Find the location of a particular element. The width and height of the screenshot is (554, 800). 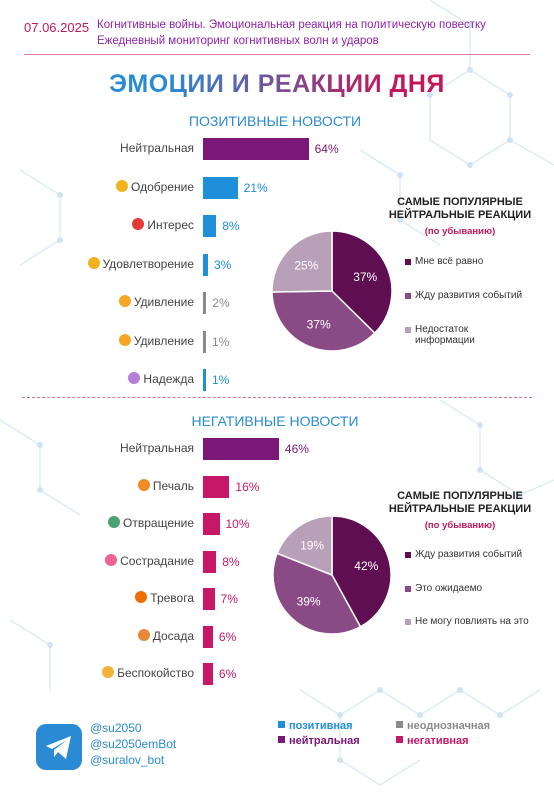

annoyance-icon is located at coordinates (143, 634).